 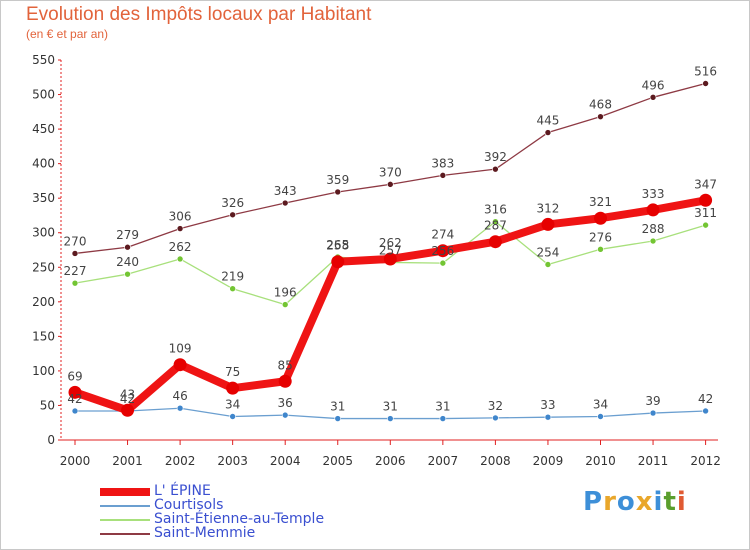 What do you see at coordinates (182, 491) in the screenshot?
I see `legend-label: L' ÉPINE` at bounding box center [182, 491].